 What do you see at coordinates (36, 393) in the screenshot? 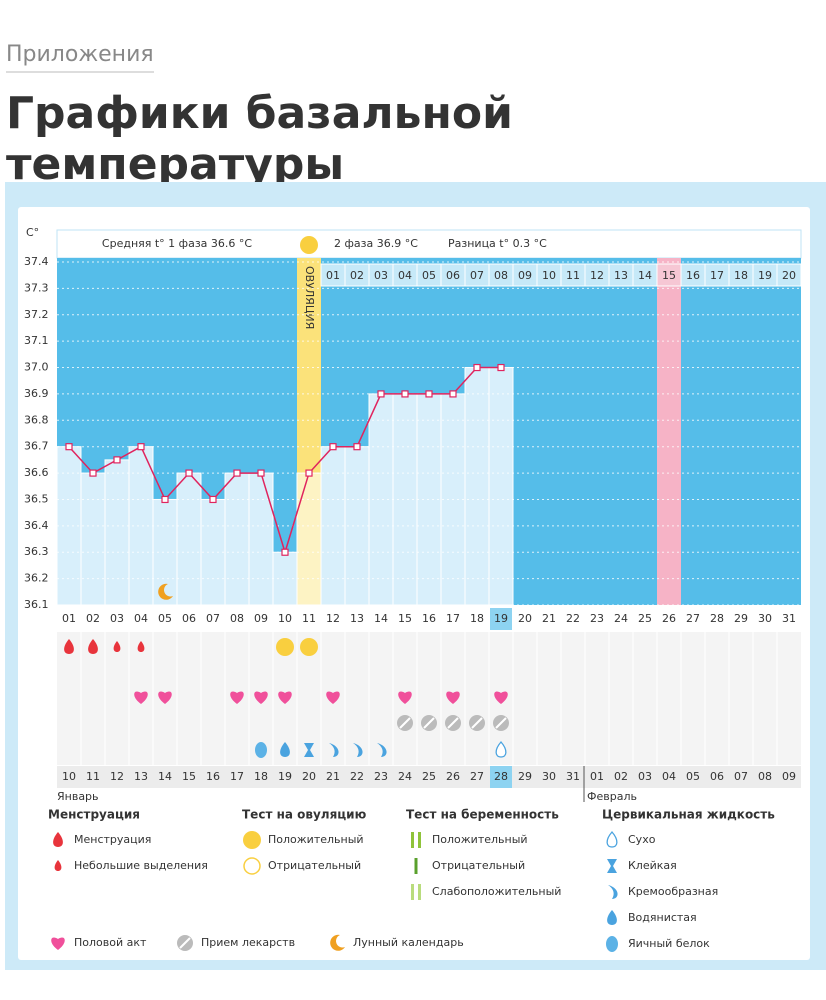
I see `y-tick-label: 36.9` at bounding box center [36, 393].